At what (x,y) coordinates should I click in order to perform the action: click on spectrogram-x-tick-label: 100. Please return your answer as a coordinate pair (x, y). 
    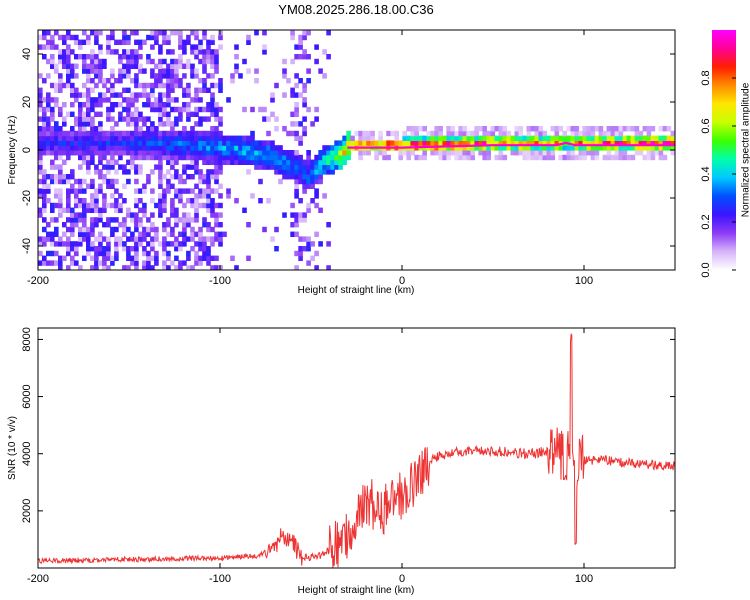
    Looking at the image, I should click on (584, 281).